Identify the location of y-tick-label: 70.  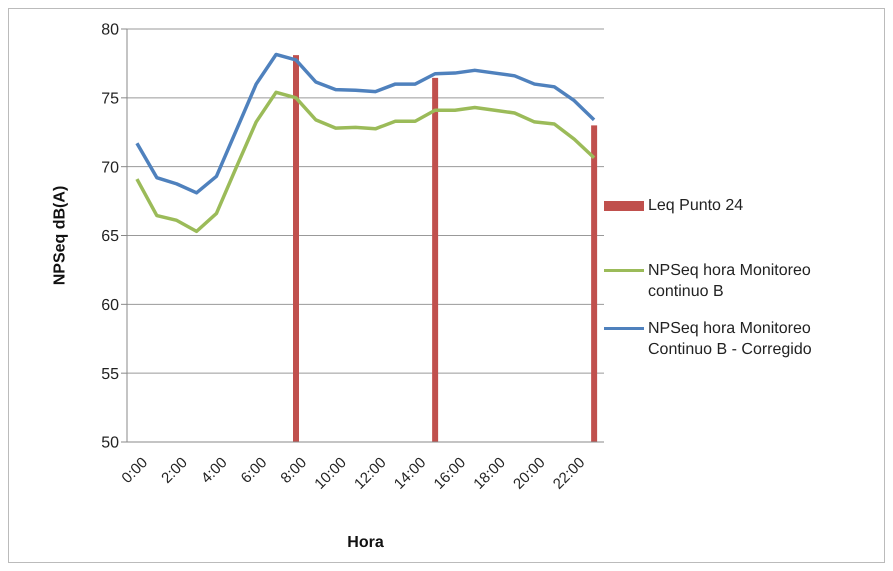
(110, 167).